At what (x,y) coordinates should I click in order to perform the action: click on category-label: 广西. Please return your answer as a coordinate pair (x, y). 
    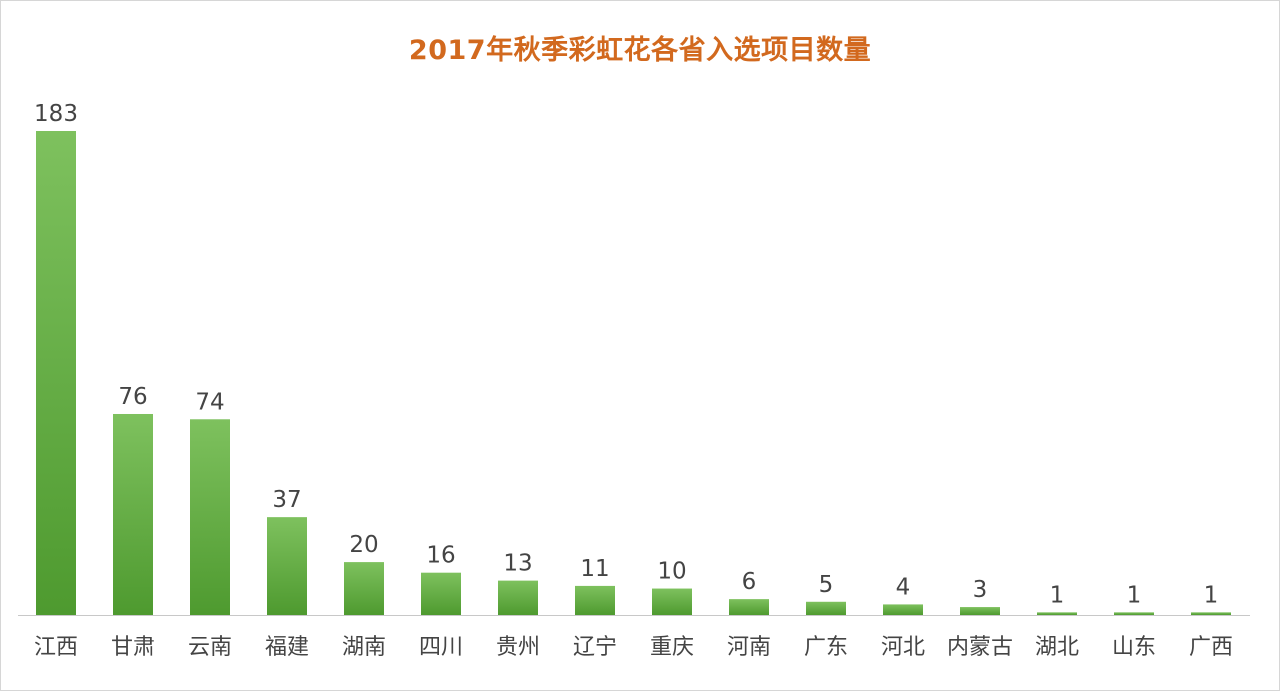
    Looking at the image, I should click on (1211, 647).